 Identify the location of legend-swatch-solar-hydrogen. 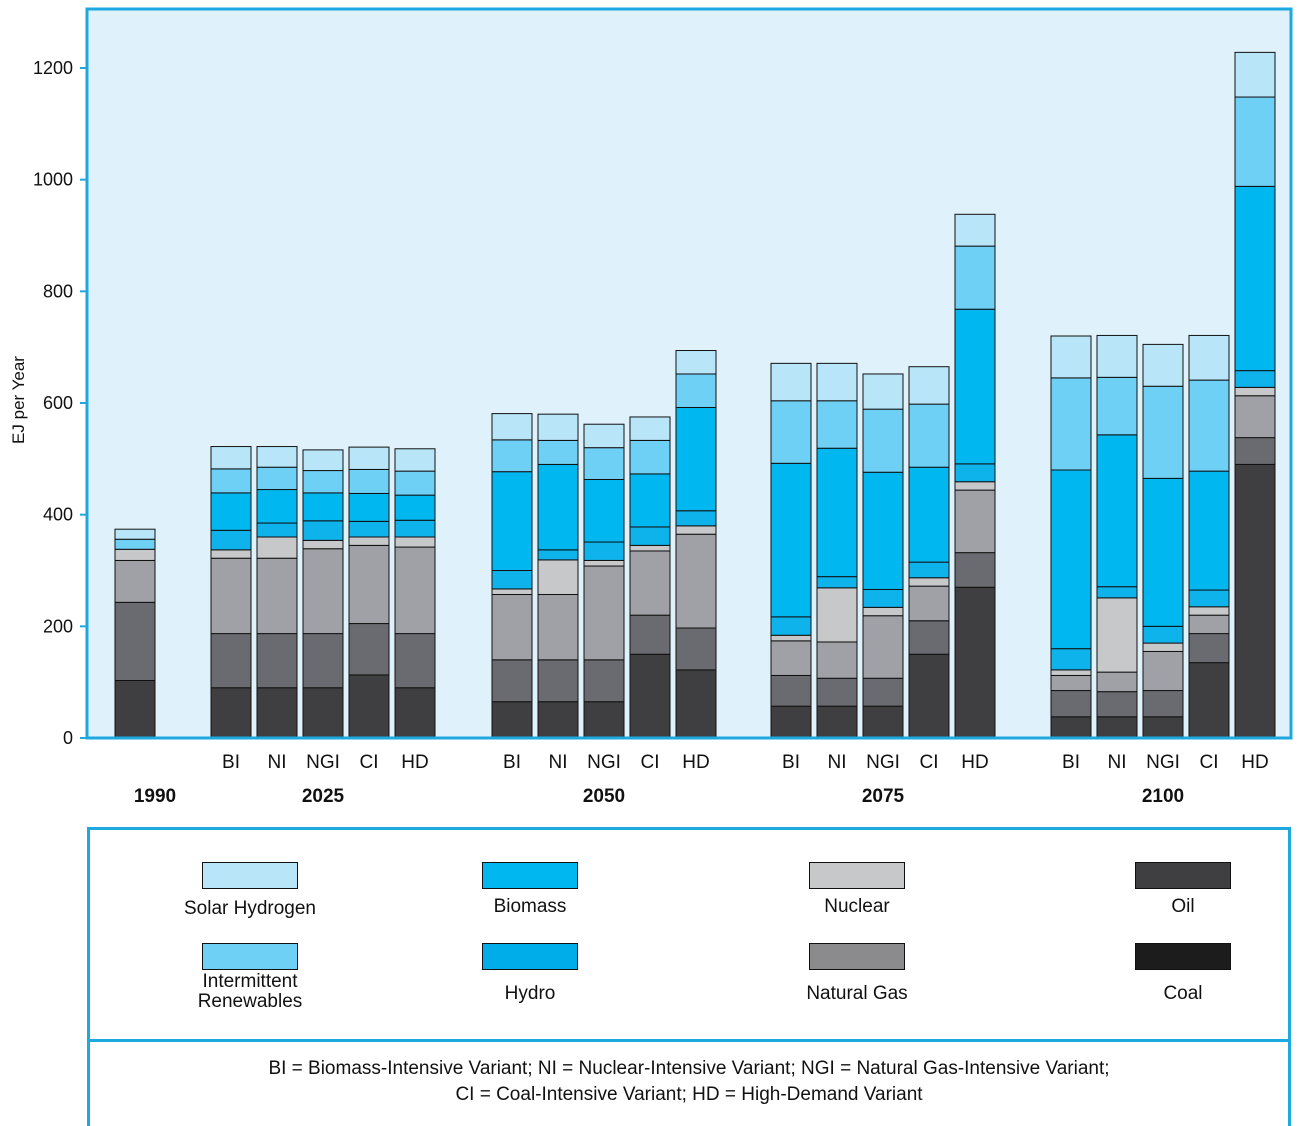
(250, 875).